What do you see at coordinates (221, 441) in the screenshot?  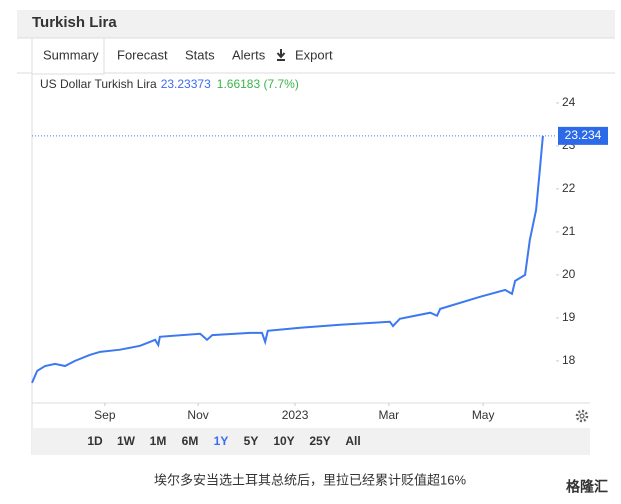 I see `range-button: 1Y` at bounding box center [221, 441].